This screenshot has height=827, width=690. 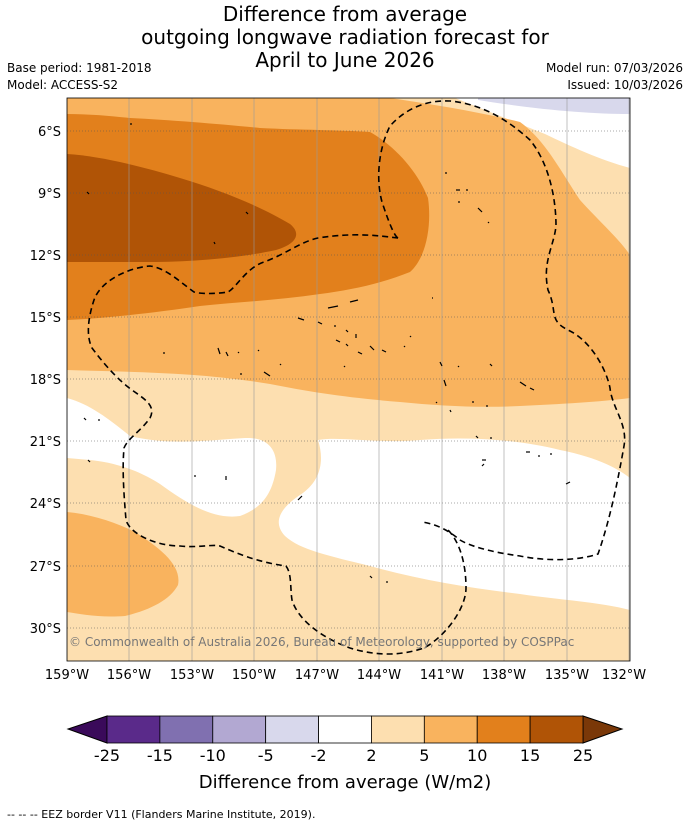 I want to click on lon-label: 135°W, so click(x=567, y=675).